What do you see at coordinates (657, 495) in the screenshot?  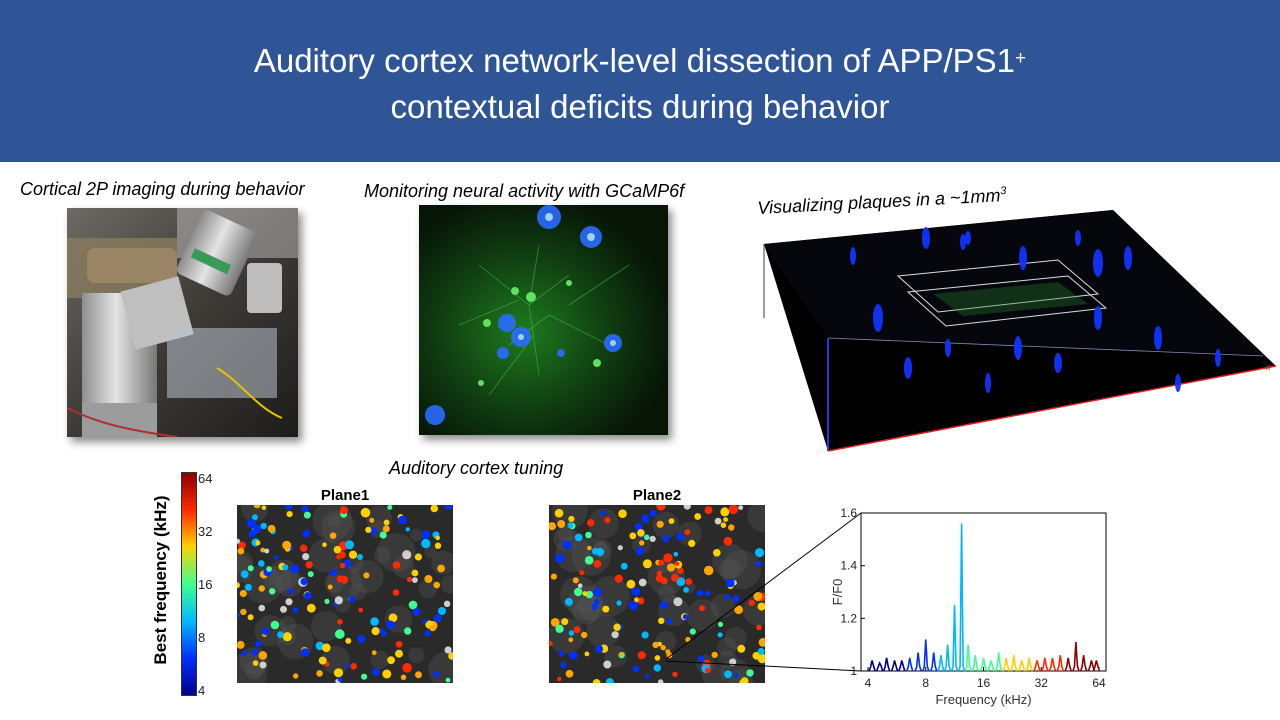 I see `plane2-title: Plane2` at bounding box center [657, 495].